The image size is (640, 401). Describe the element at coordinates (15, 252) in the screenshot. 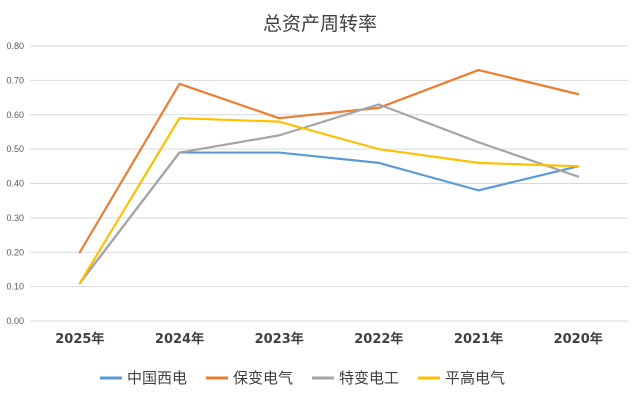

I see `y-tick-label: 0.20` at that location.